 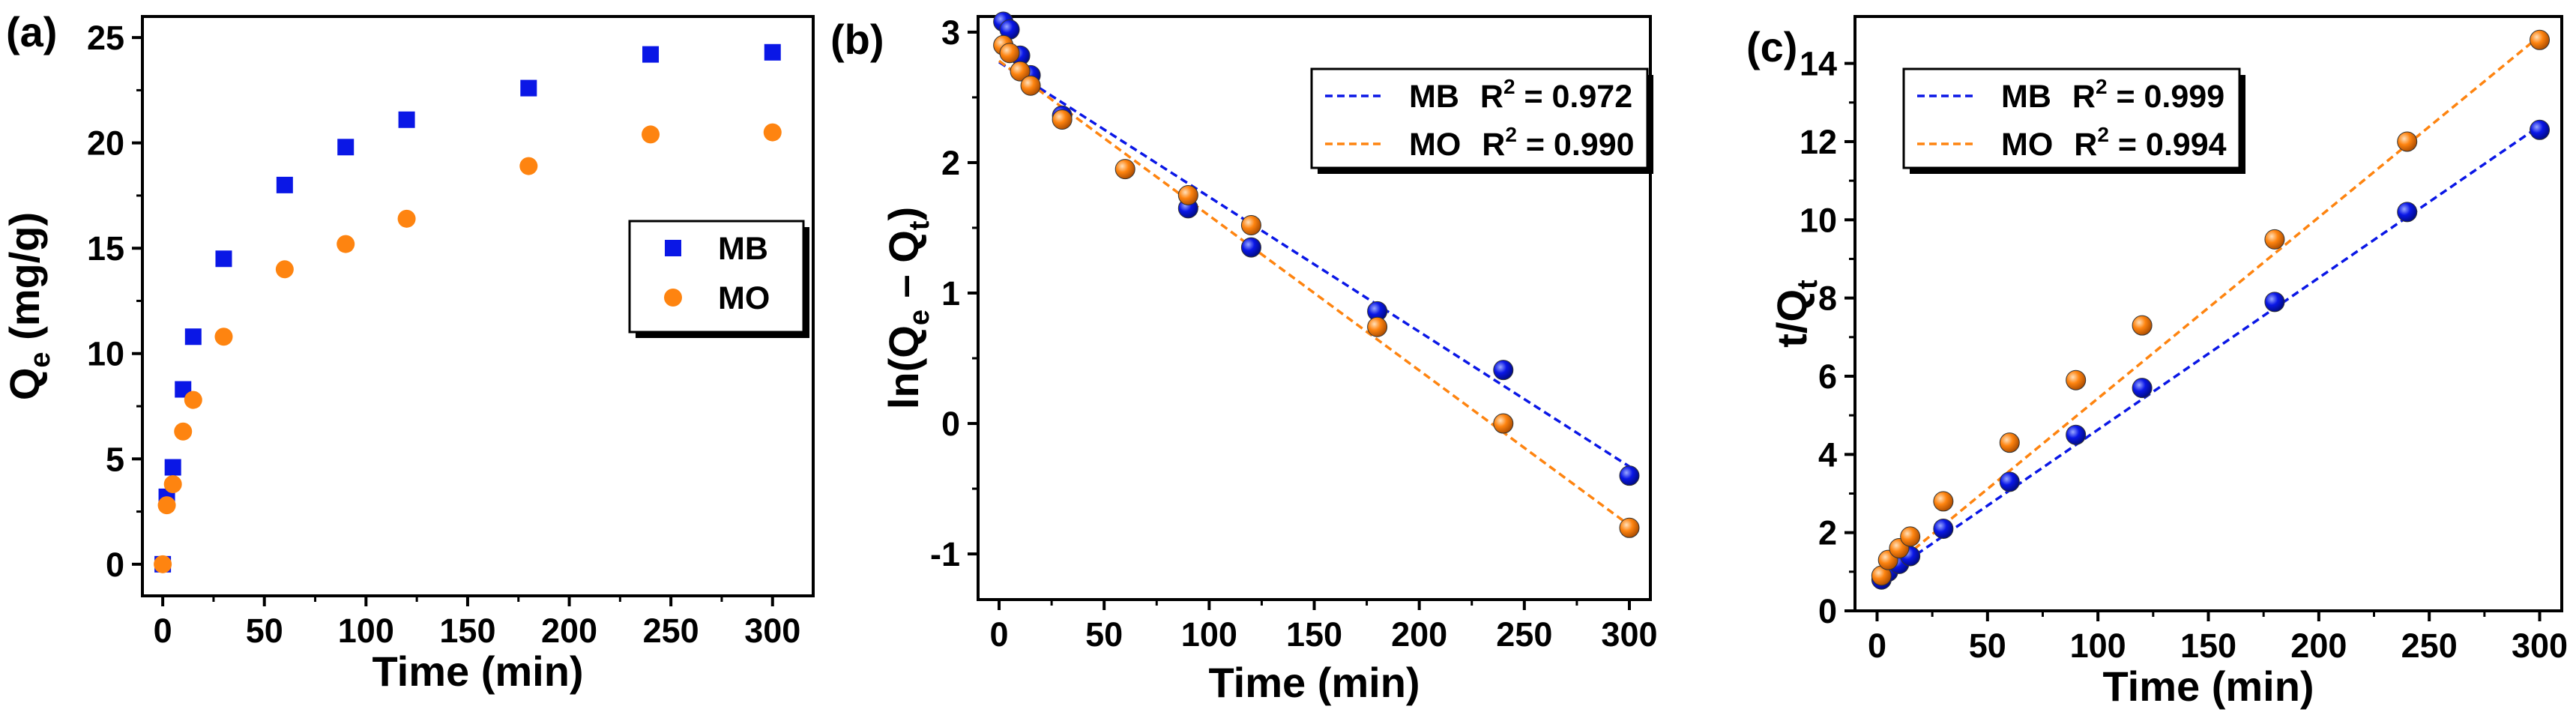 I want to click on y-tick-label: 25, so click(x=105, y=38).